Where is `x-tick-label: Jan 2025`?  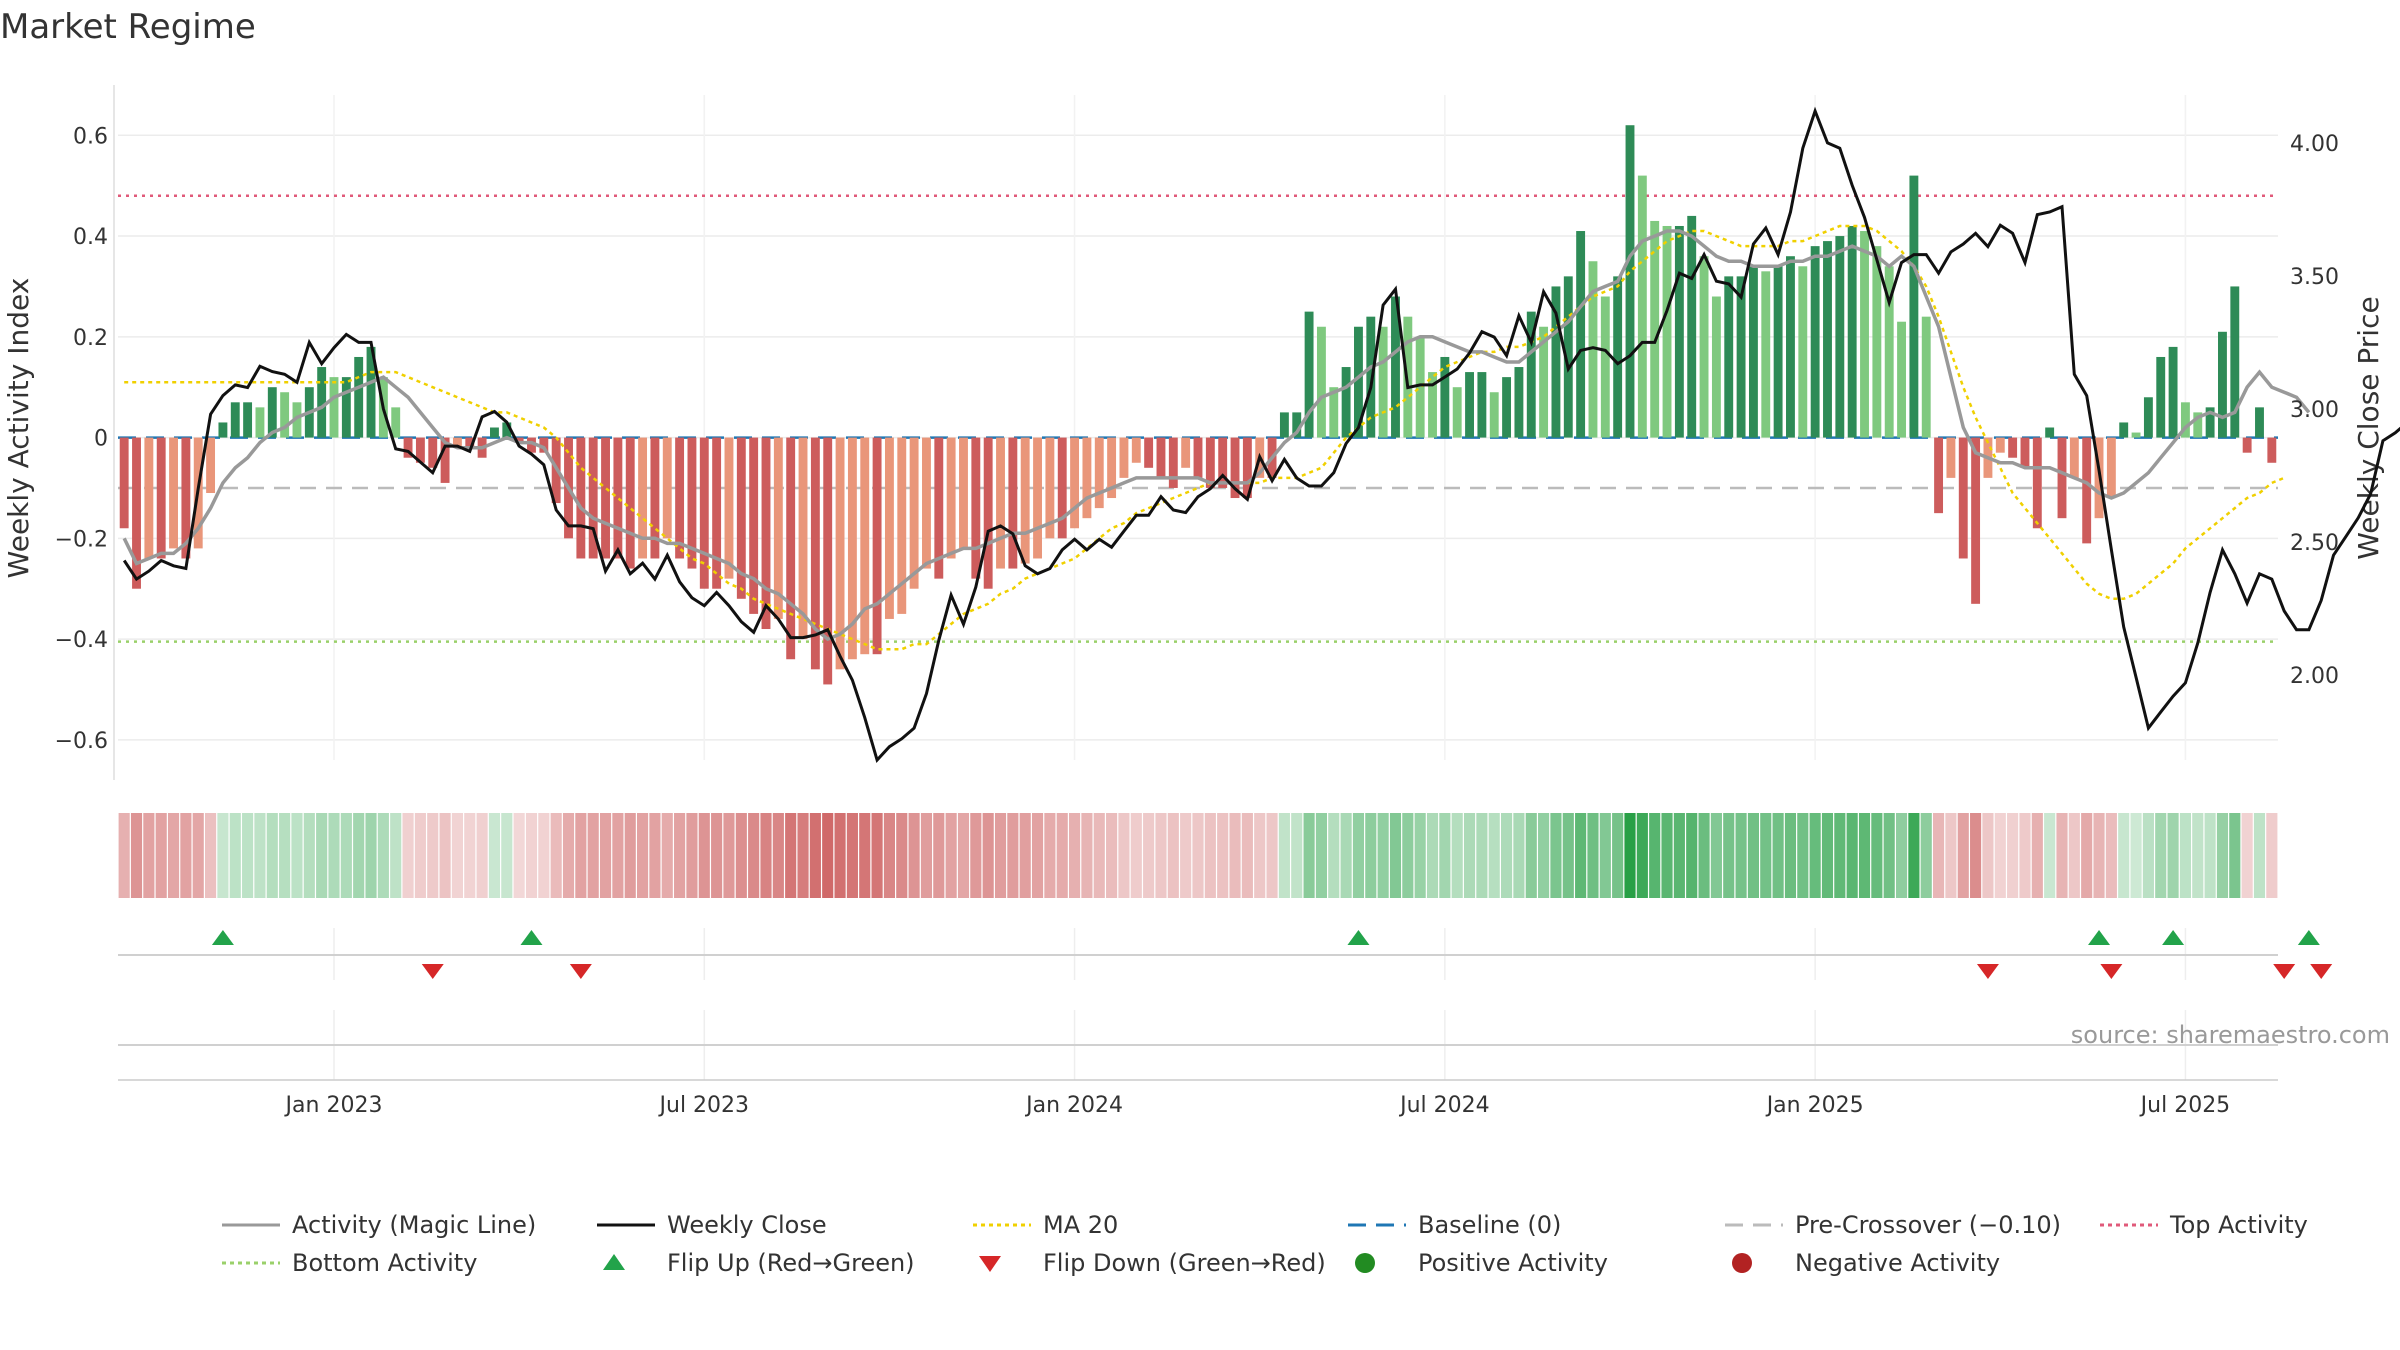
x-tick-label: Jan 2025 is located at coordinates (1814, 1105).